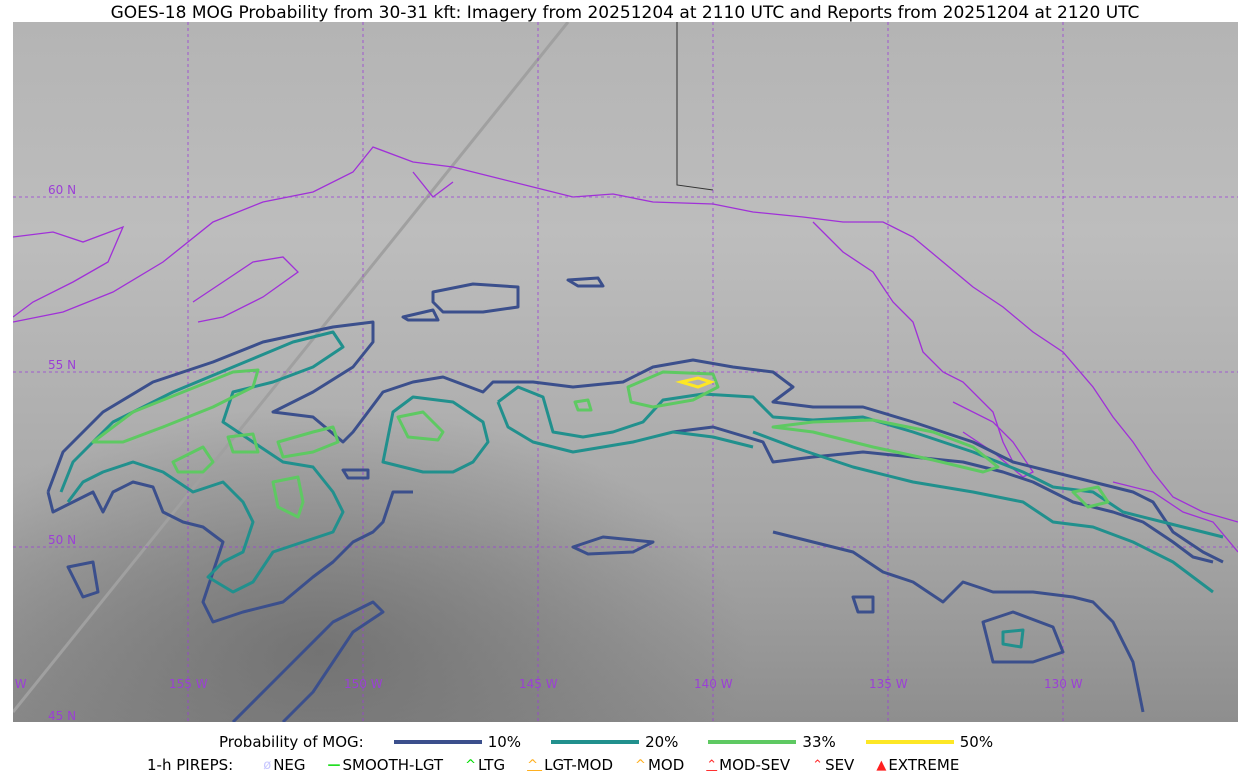 The height and width of the screenshot is (782, 1250). What do you see at coordinates (976, 742) in the screenshot?
I see `legend-50pct: 50%` at bounding box center [976, 742].